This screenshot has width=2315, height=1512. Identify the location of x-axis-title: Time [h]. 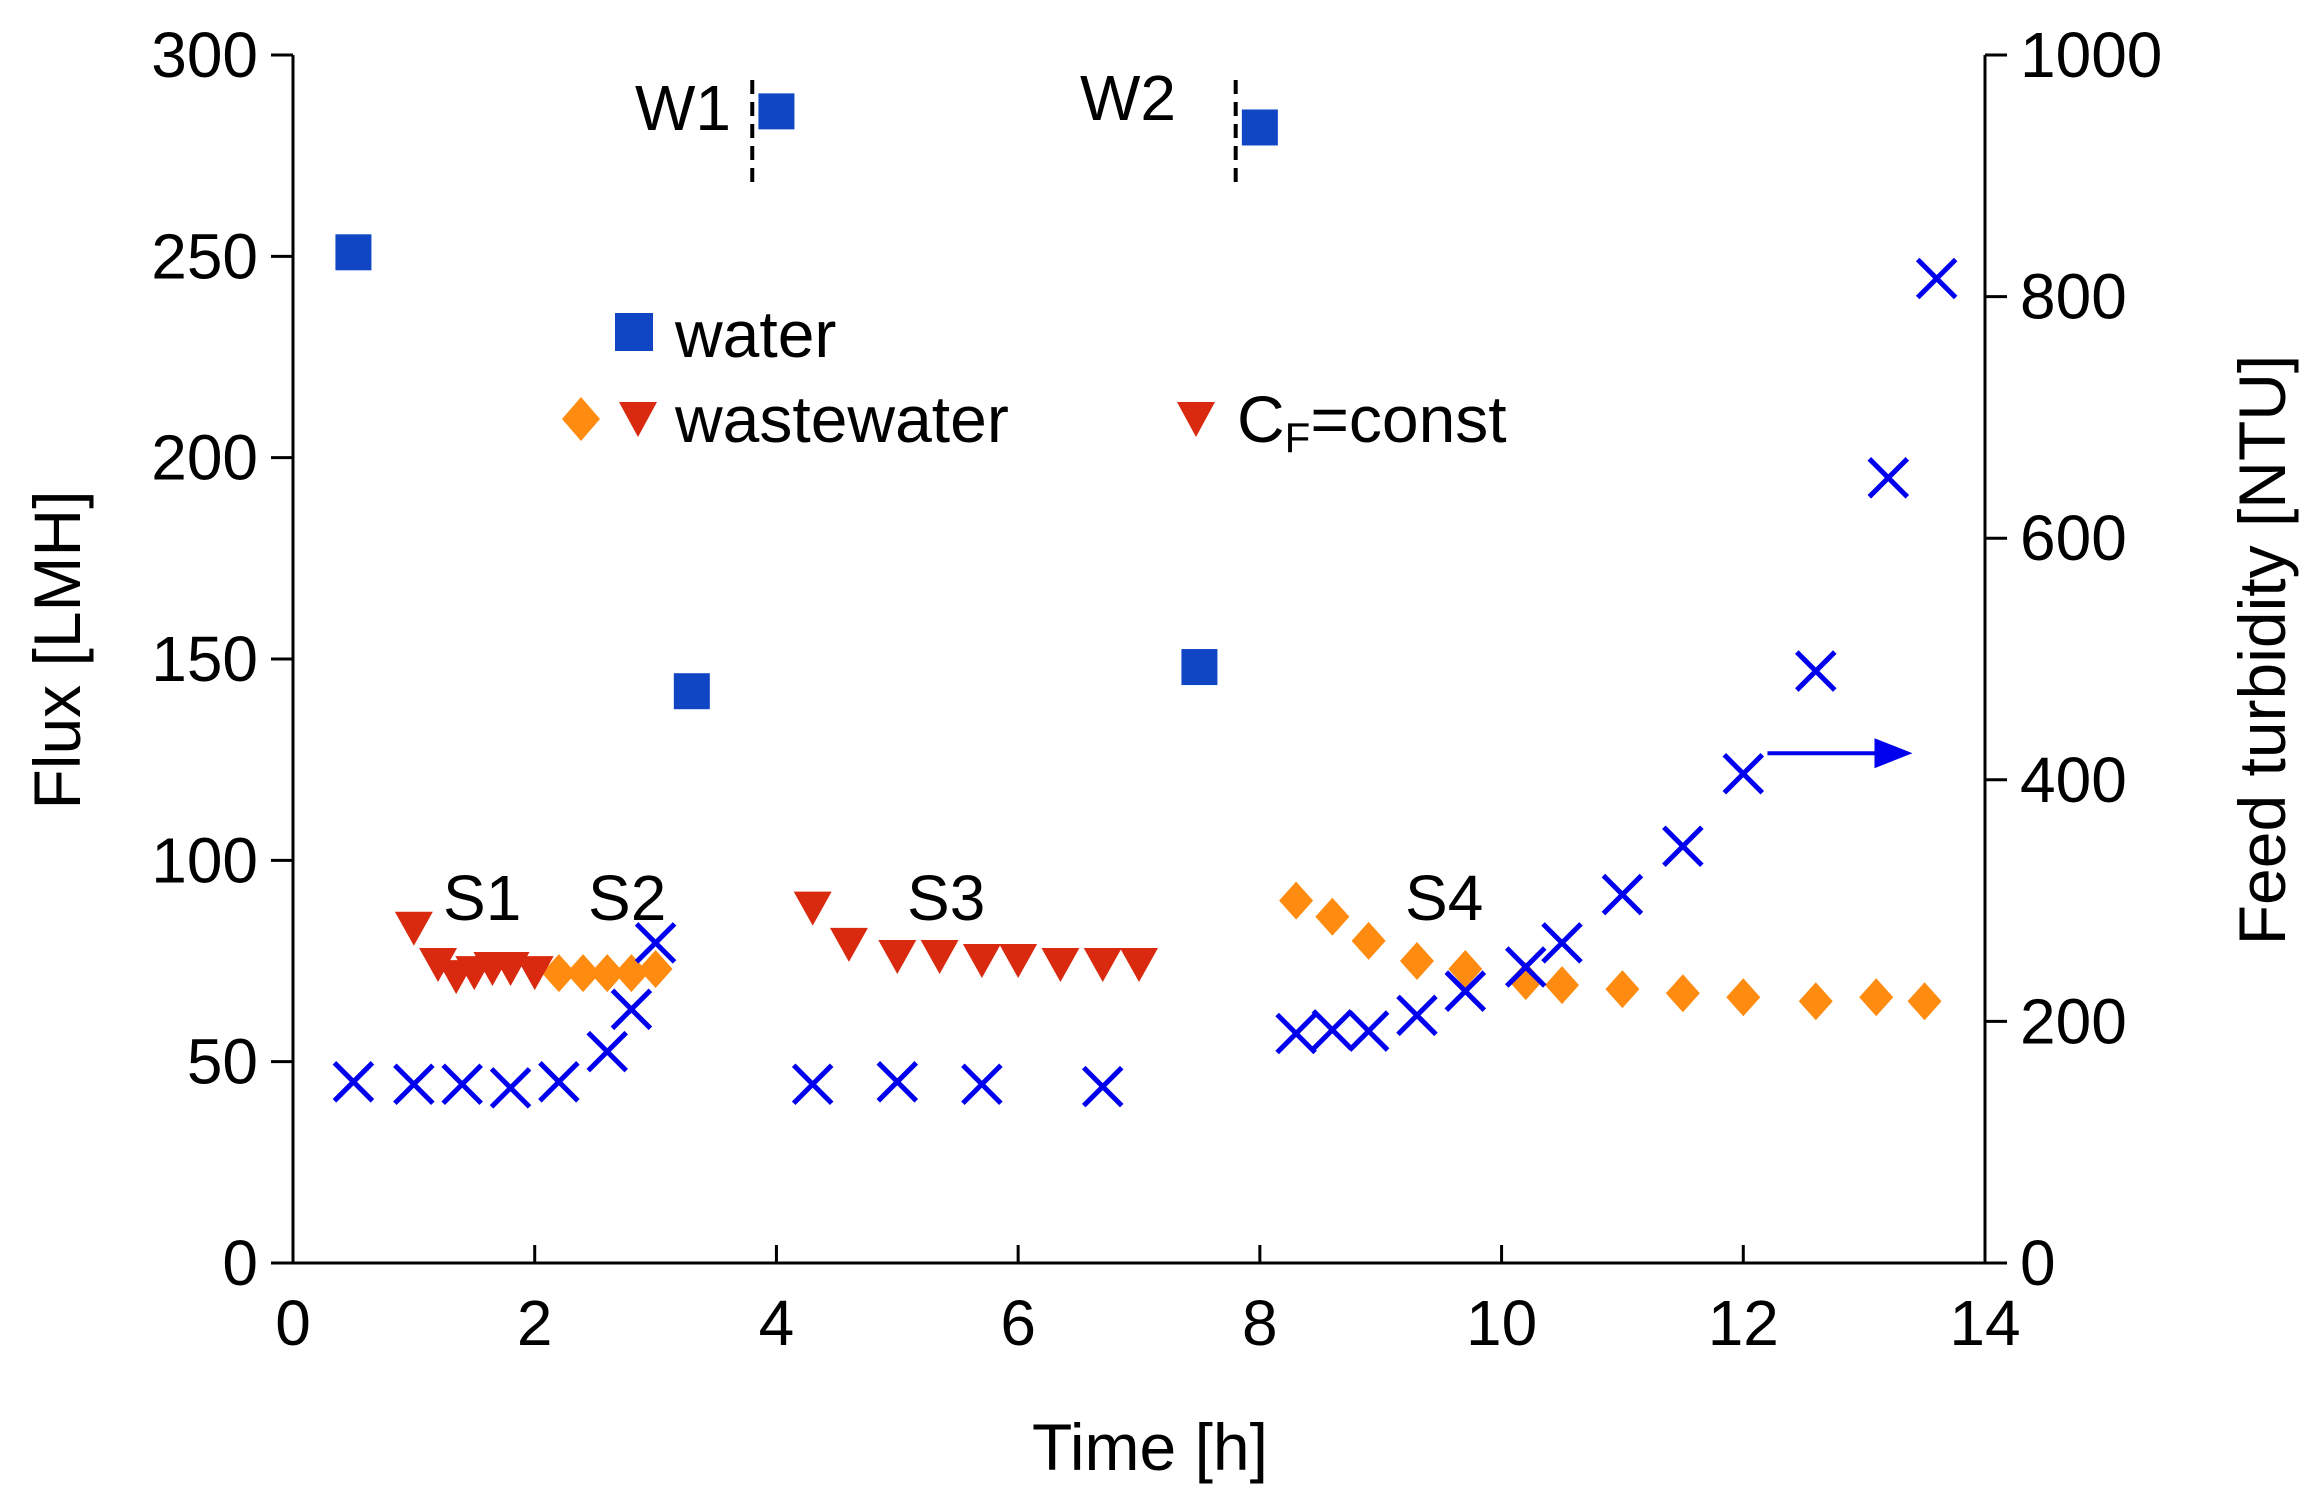
(1150, 1447).